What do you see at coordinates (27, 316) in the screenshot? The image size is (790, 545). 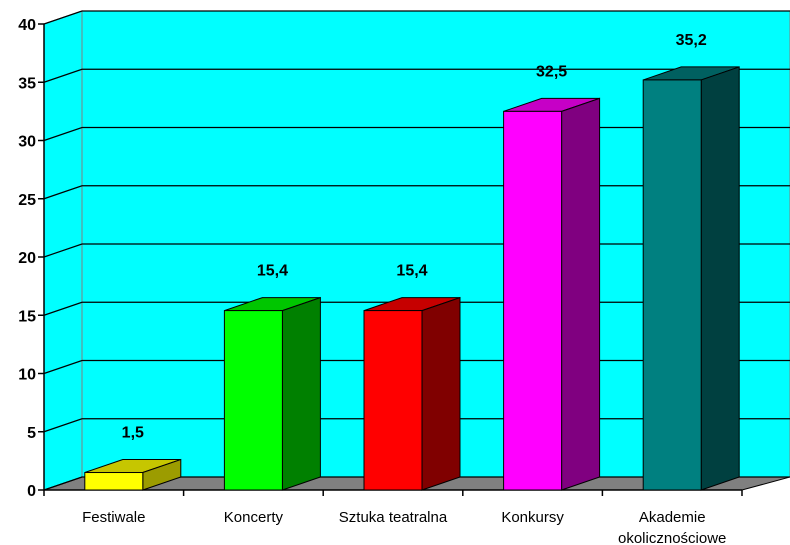 I see `y-tick-label: 15` at bounding box center [27, 316].